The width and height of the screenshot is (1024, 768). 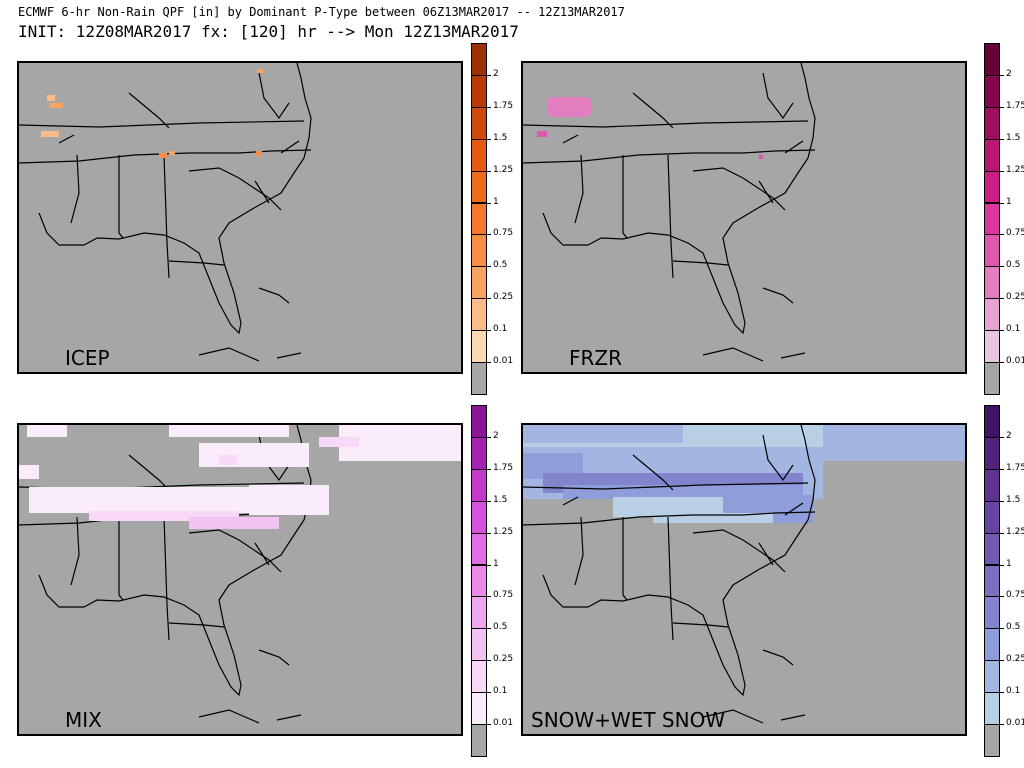 I want to click on panel-label: ICEP, so click(x=87, y=358).